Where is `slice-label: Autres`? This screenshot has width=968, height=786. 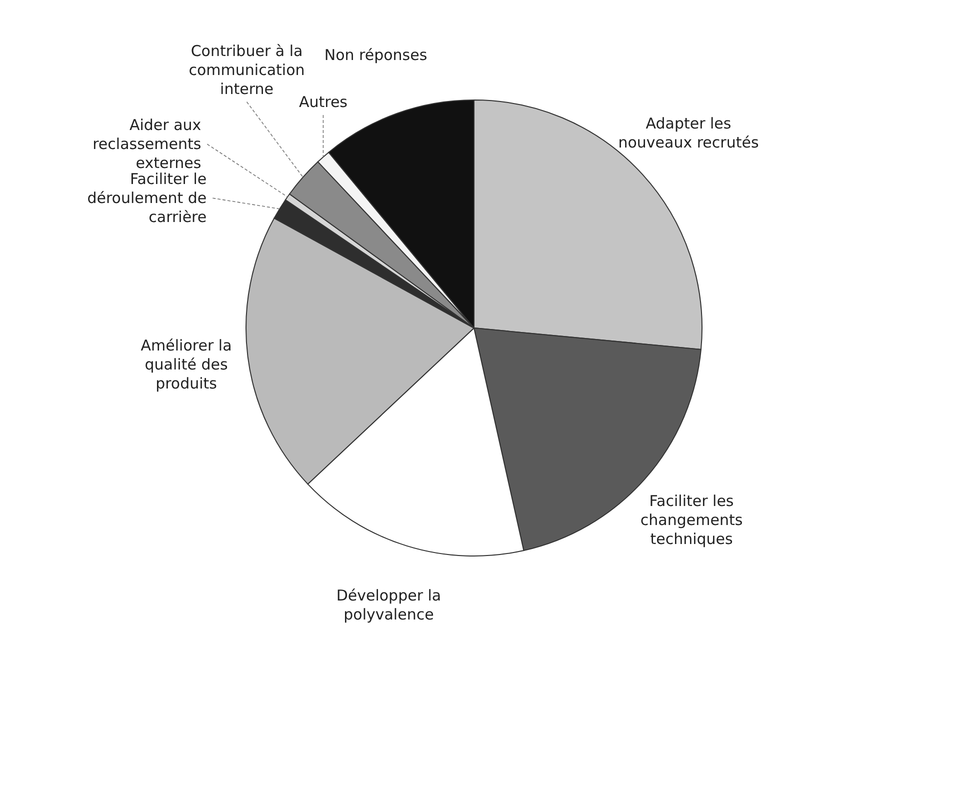 slice-label: Autres is located at coordinates (323, 101).